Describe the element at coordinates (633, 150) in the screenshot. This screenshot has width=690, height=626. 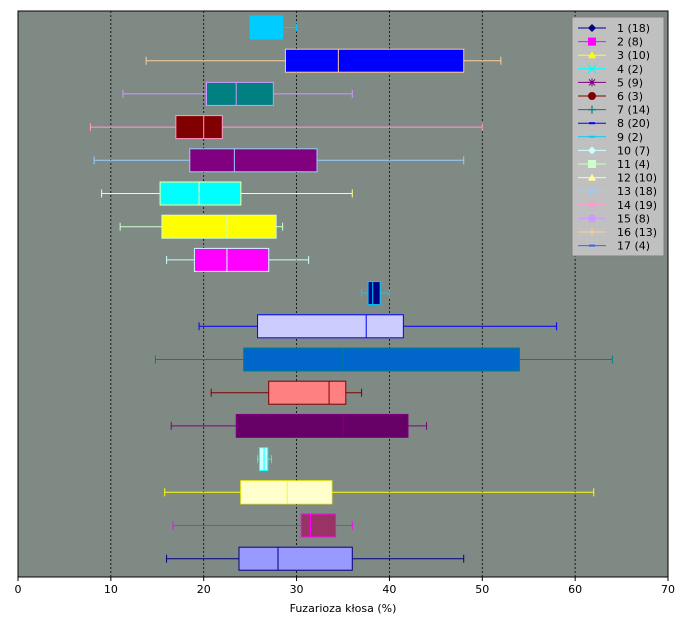
I see `legend-label: 10 (7)` at that location.